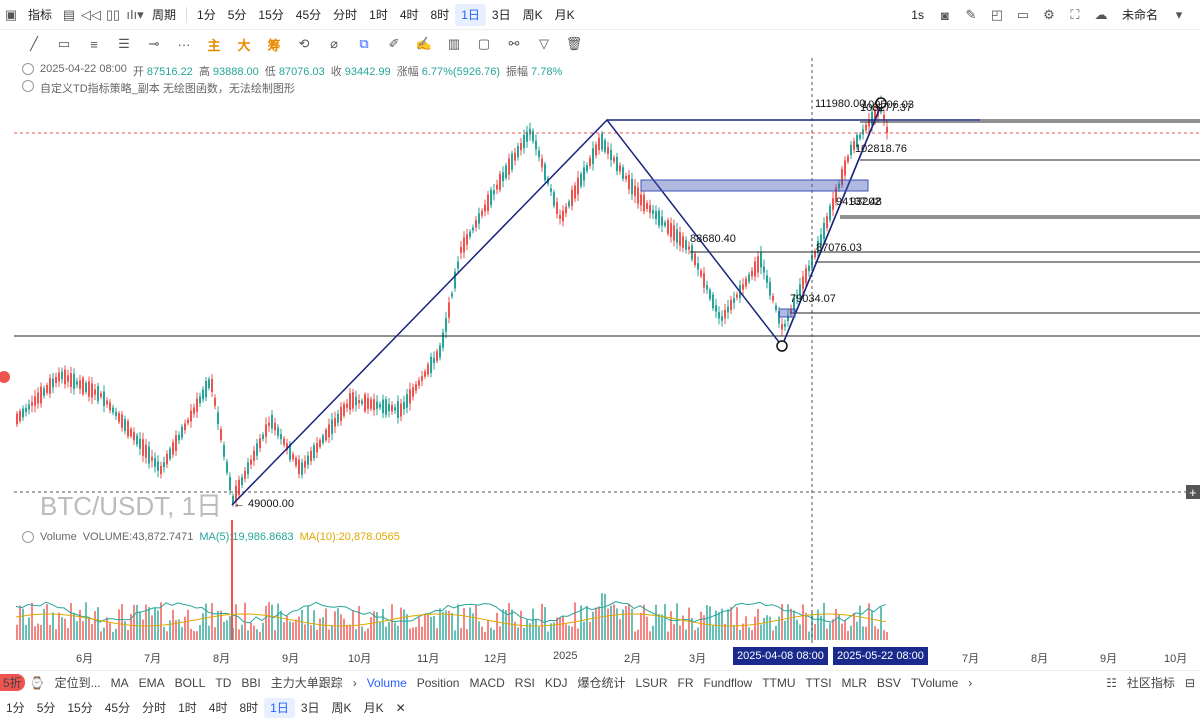  Describe the element at coordinates (306, 683) in the screenshot. I see `tab-main-force: 主力大单跟踪` at that location.